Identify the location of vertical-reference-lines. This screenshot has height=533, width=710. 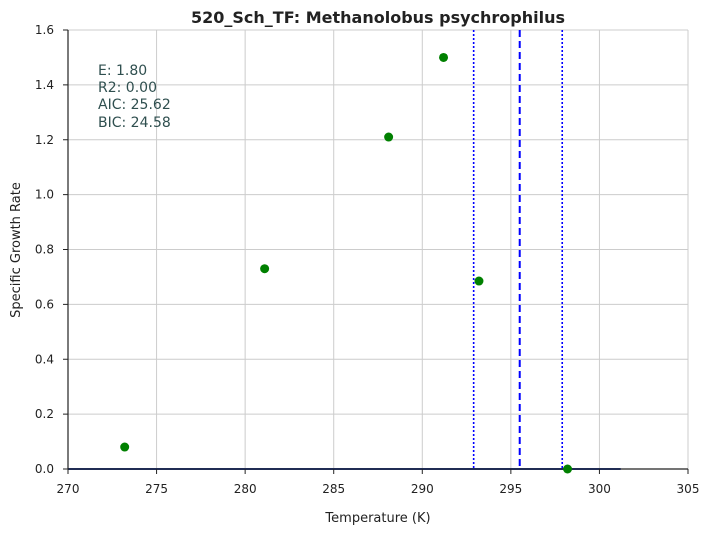
(518, 249).